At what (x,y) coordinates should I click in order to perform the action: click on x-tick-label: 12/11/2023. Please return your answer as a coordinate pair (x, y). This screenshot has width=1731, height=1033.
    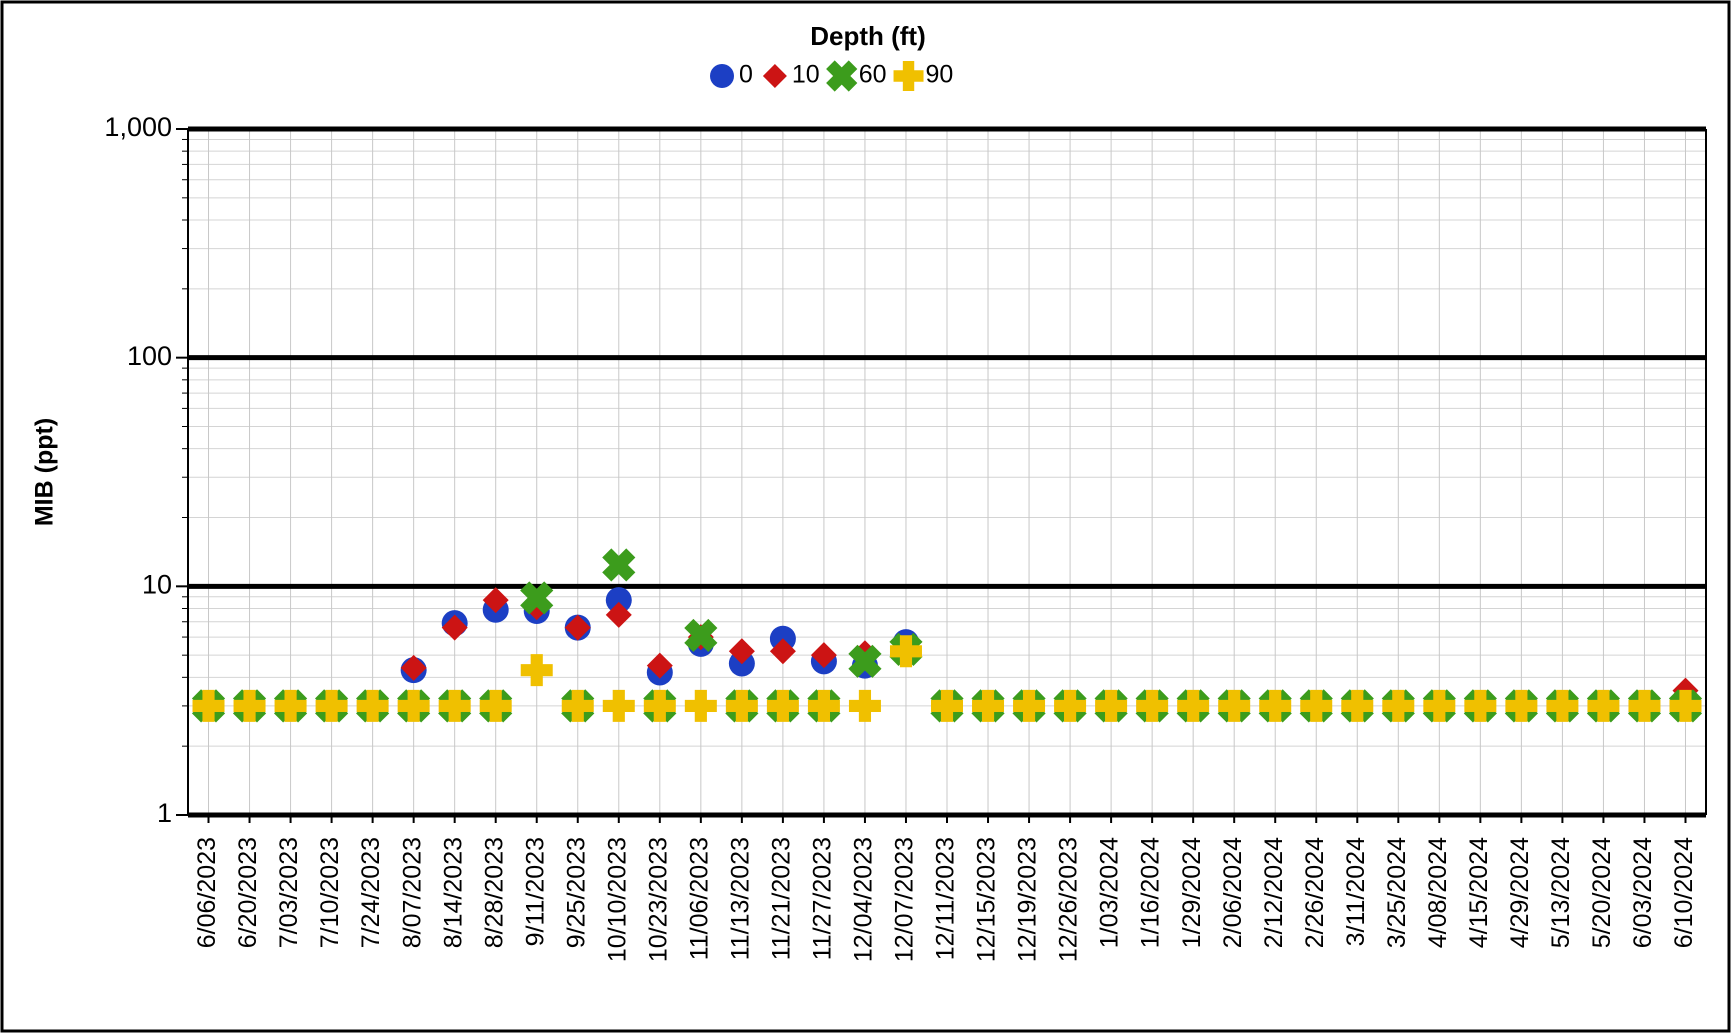
    Looking at the image, I should click on (946, 898).